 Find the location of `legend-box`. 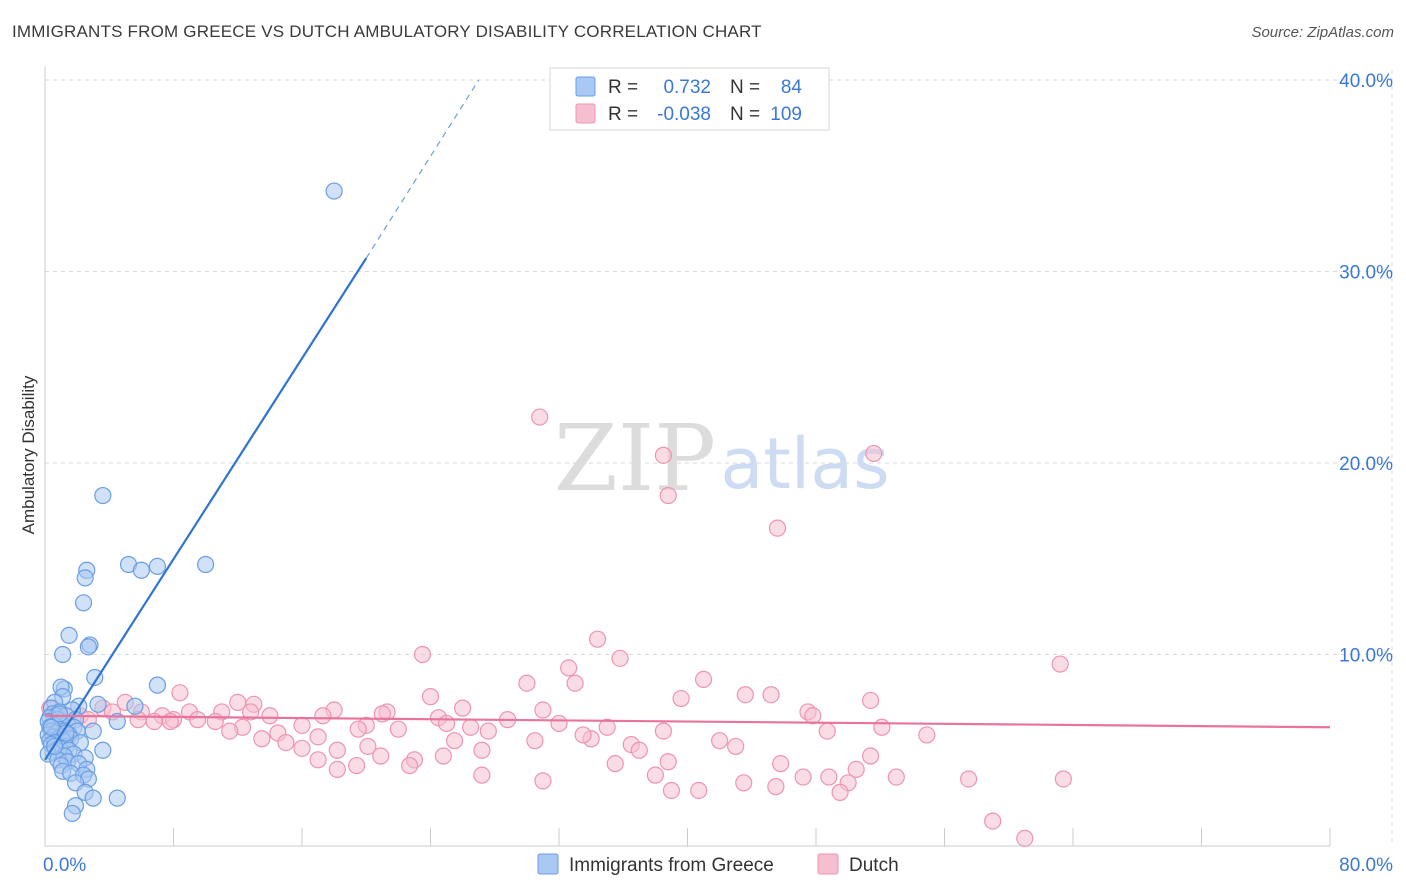

legend-box is located at coordinates (689, 99).